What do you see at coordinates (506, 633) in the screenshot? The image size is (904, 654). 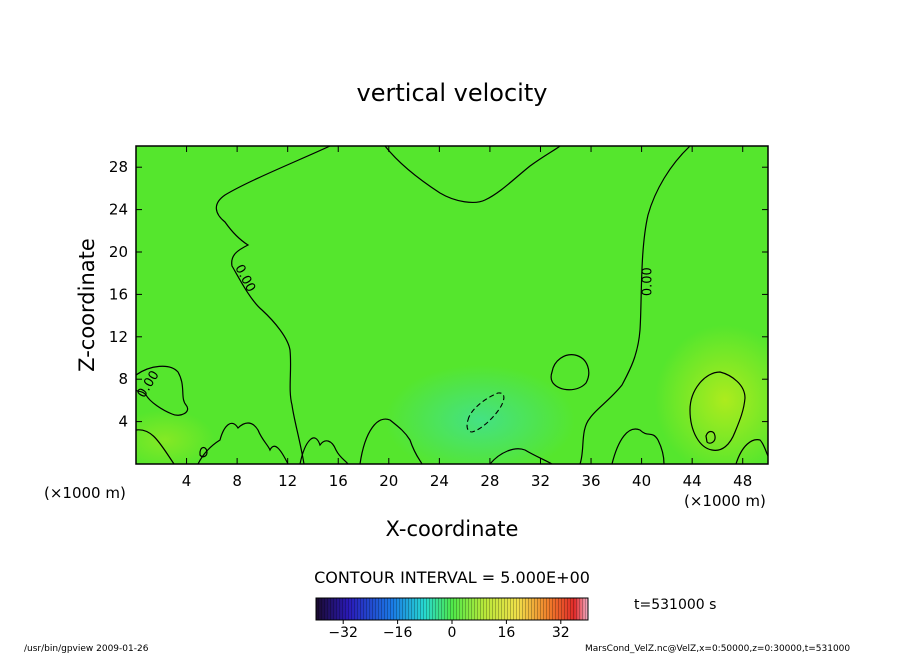 I see `colorbar-tick-label: 16` at bounding box center [506, 633].